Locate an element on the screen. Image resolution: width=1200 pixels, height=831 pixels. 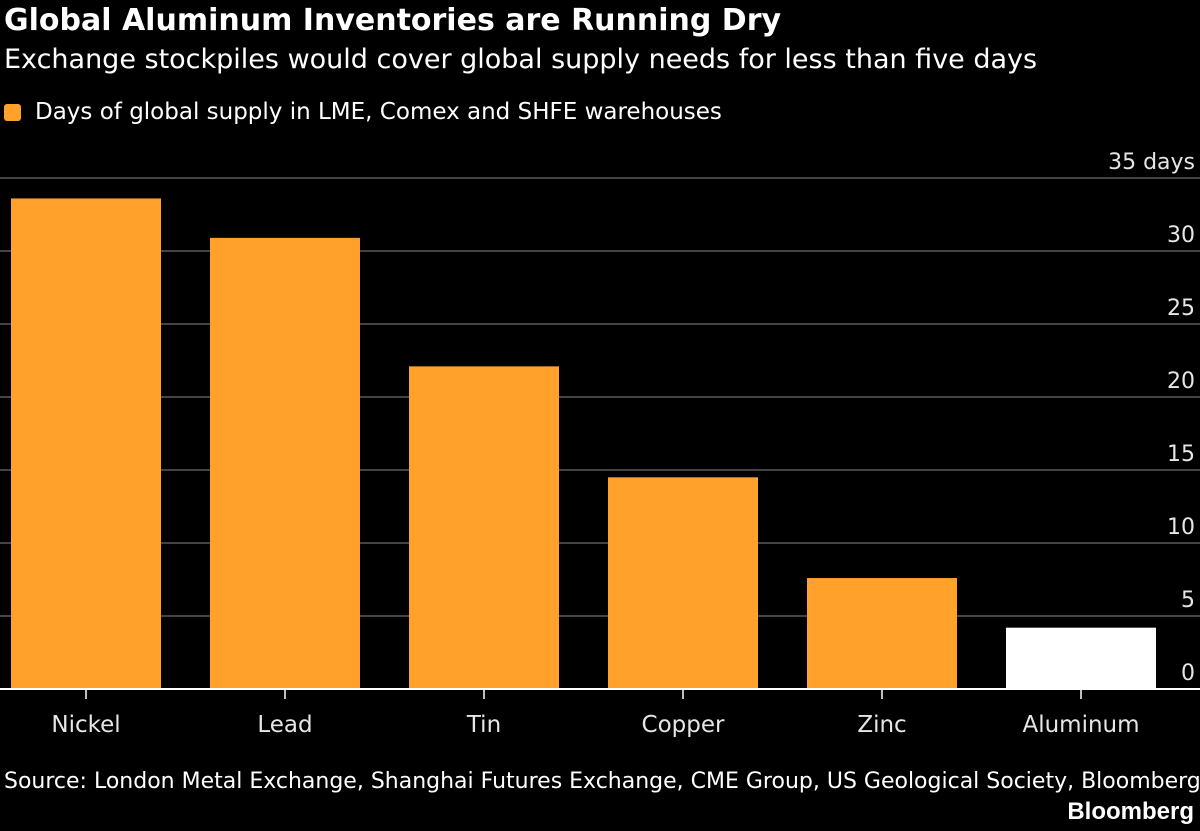
x-tick-label: Zinc is located at coordinates (881, 725).